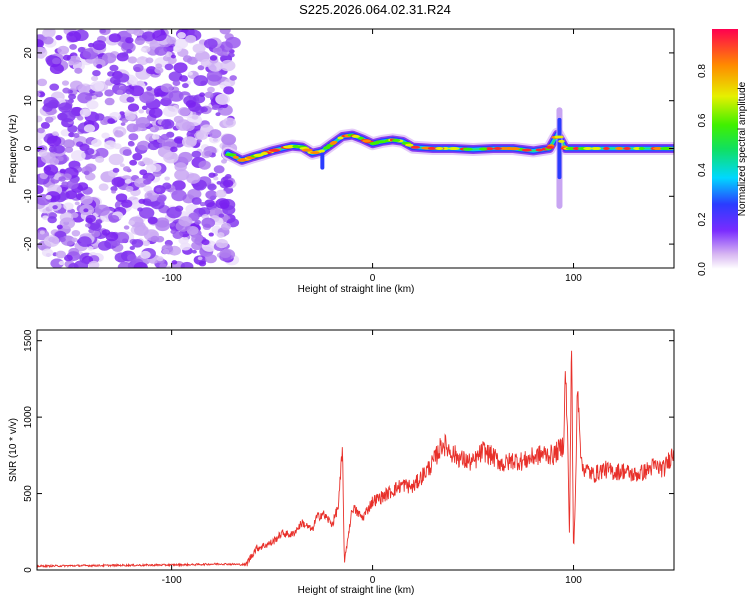  Describe the element at coordinates (28, 101) in the screenshot. I see `y-tick-label: 10` at that location.